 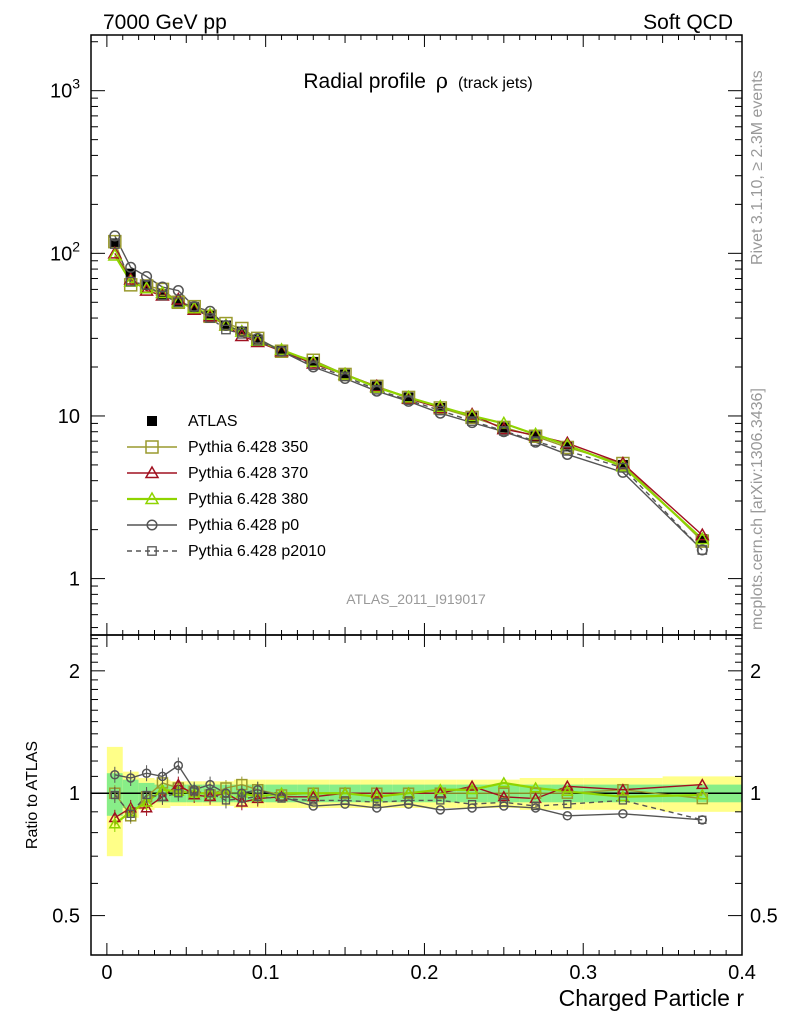 I want to click on ratio-line-p380, so click(x=408, y=803).